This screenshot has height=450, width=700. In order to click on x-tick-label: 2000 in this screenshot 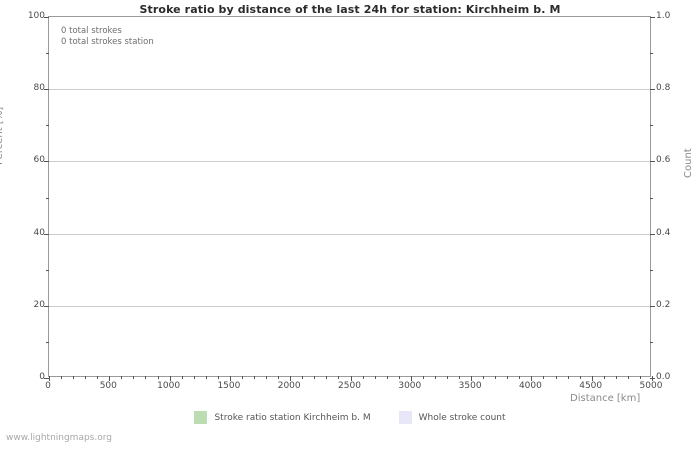, I will do `click(289, 386)`.